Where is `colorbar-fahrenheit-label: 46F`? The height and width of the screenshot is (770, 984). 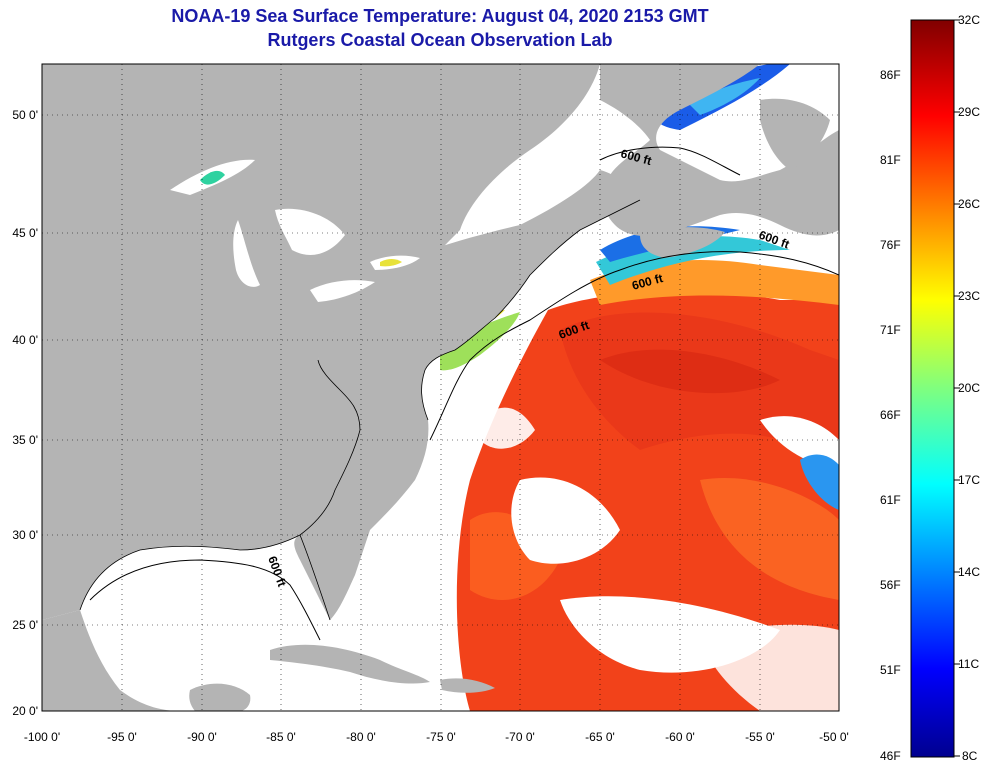 colorbar-fahrenheit-label: 46F is located at coordinates (890, 756).